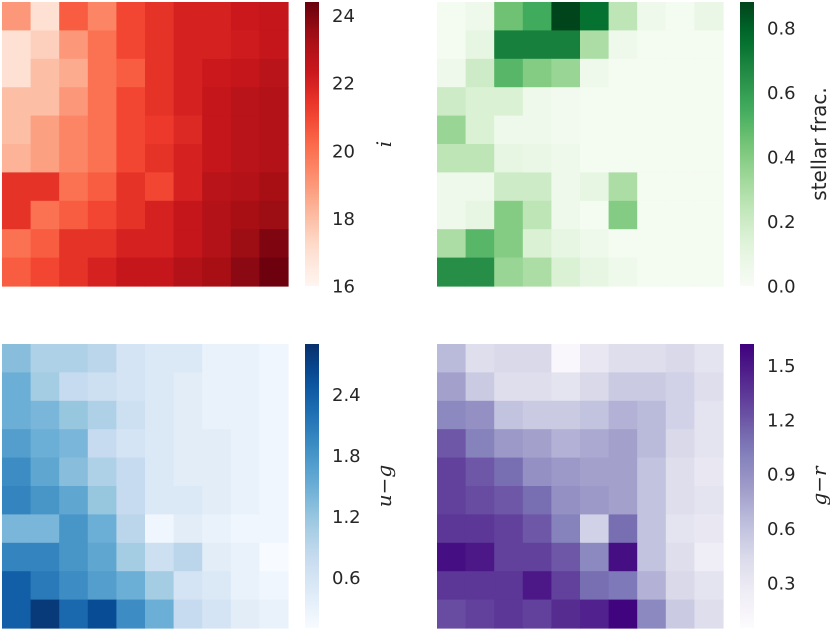  What do you see at coordinates (781, 366) in the screenshot?
I see `colorbar-tick-label: 1.5` at bounding box center [781, 366].